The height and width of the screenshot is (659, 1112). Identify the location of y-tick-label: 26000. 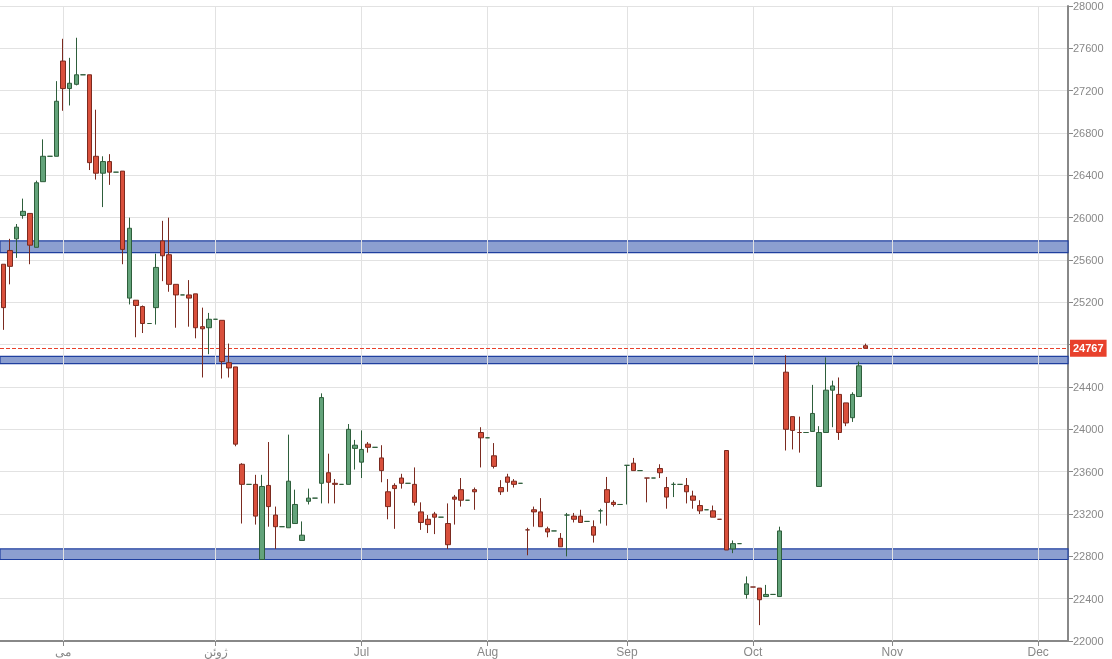
(1088, 217).